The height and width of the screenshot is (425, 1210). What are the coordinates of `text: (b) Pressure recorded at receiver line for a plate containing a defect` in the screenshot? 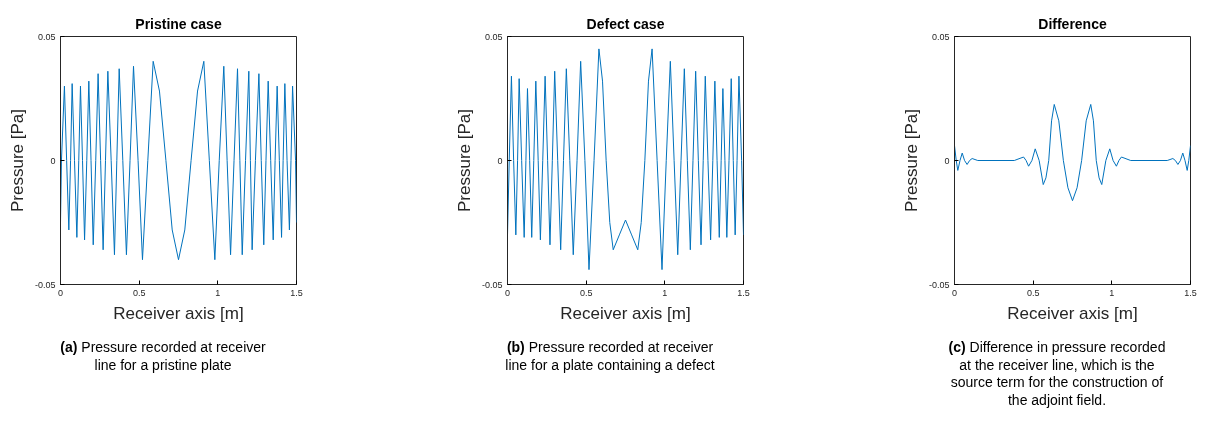 It's located at (610, 356).